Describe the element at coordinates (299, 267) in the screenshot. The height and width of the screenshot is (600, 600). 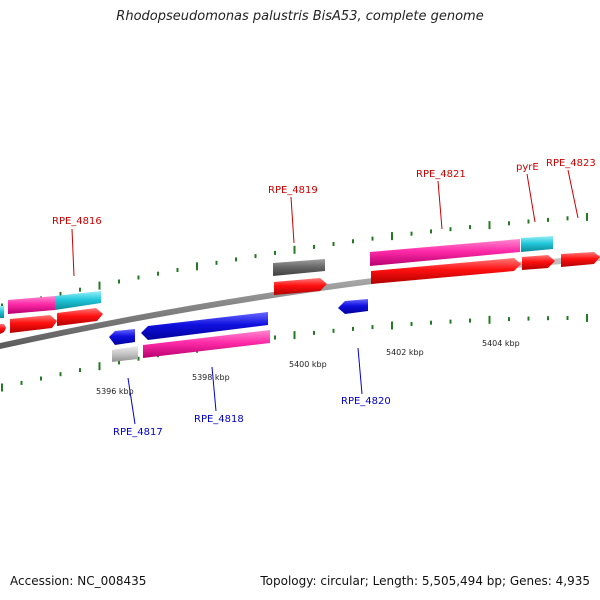
I see `gene-feature-rpe4819` at that location.